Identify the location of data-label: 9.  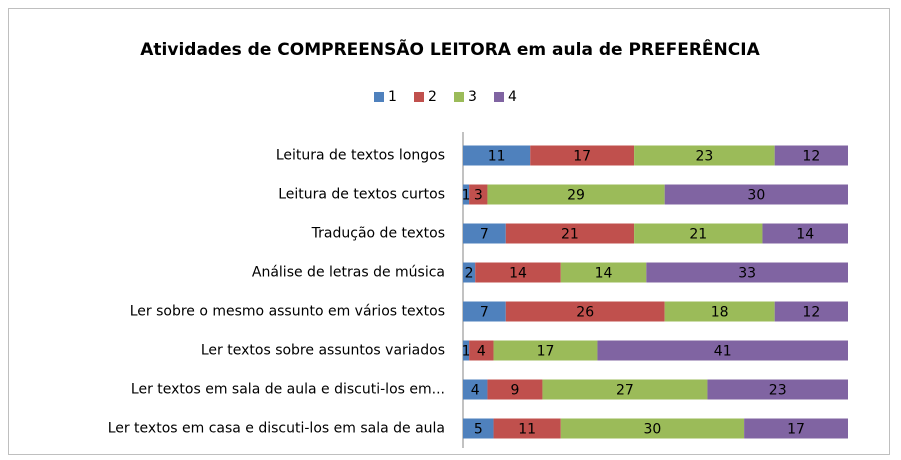
(514, 391).